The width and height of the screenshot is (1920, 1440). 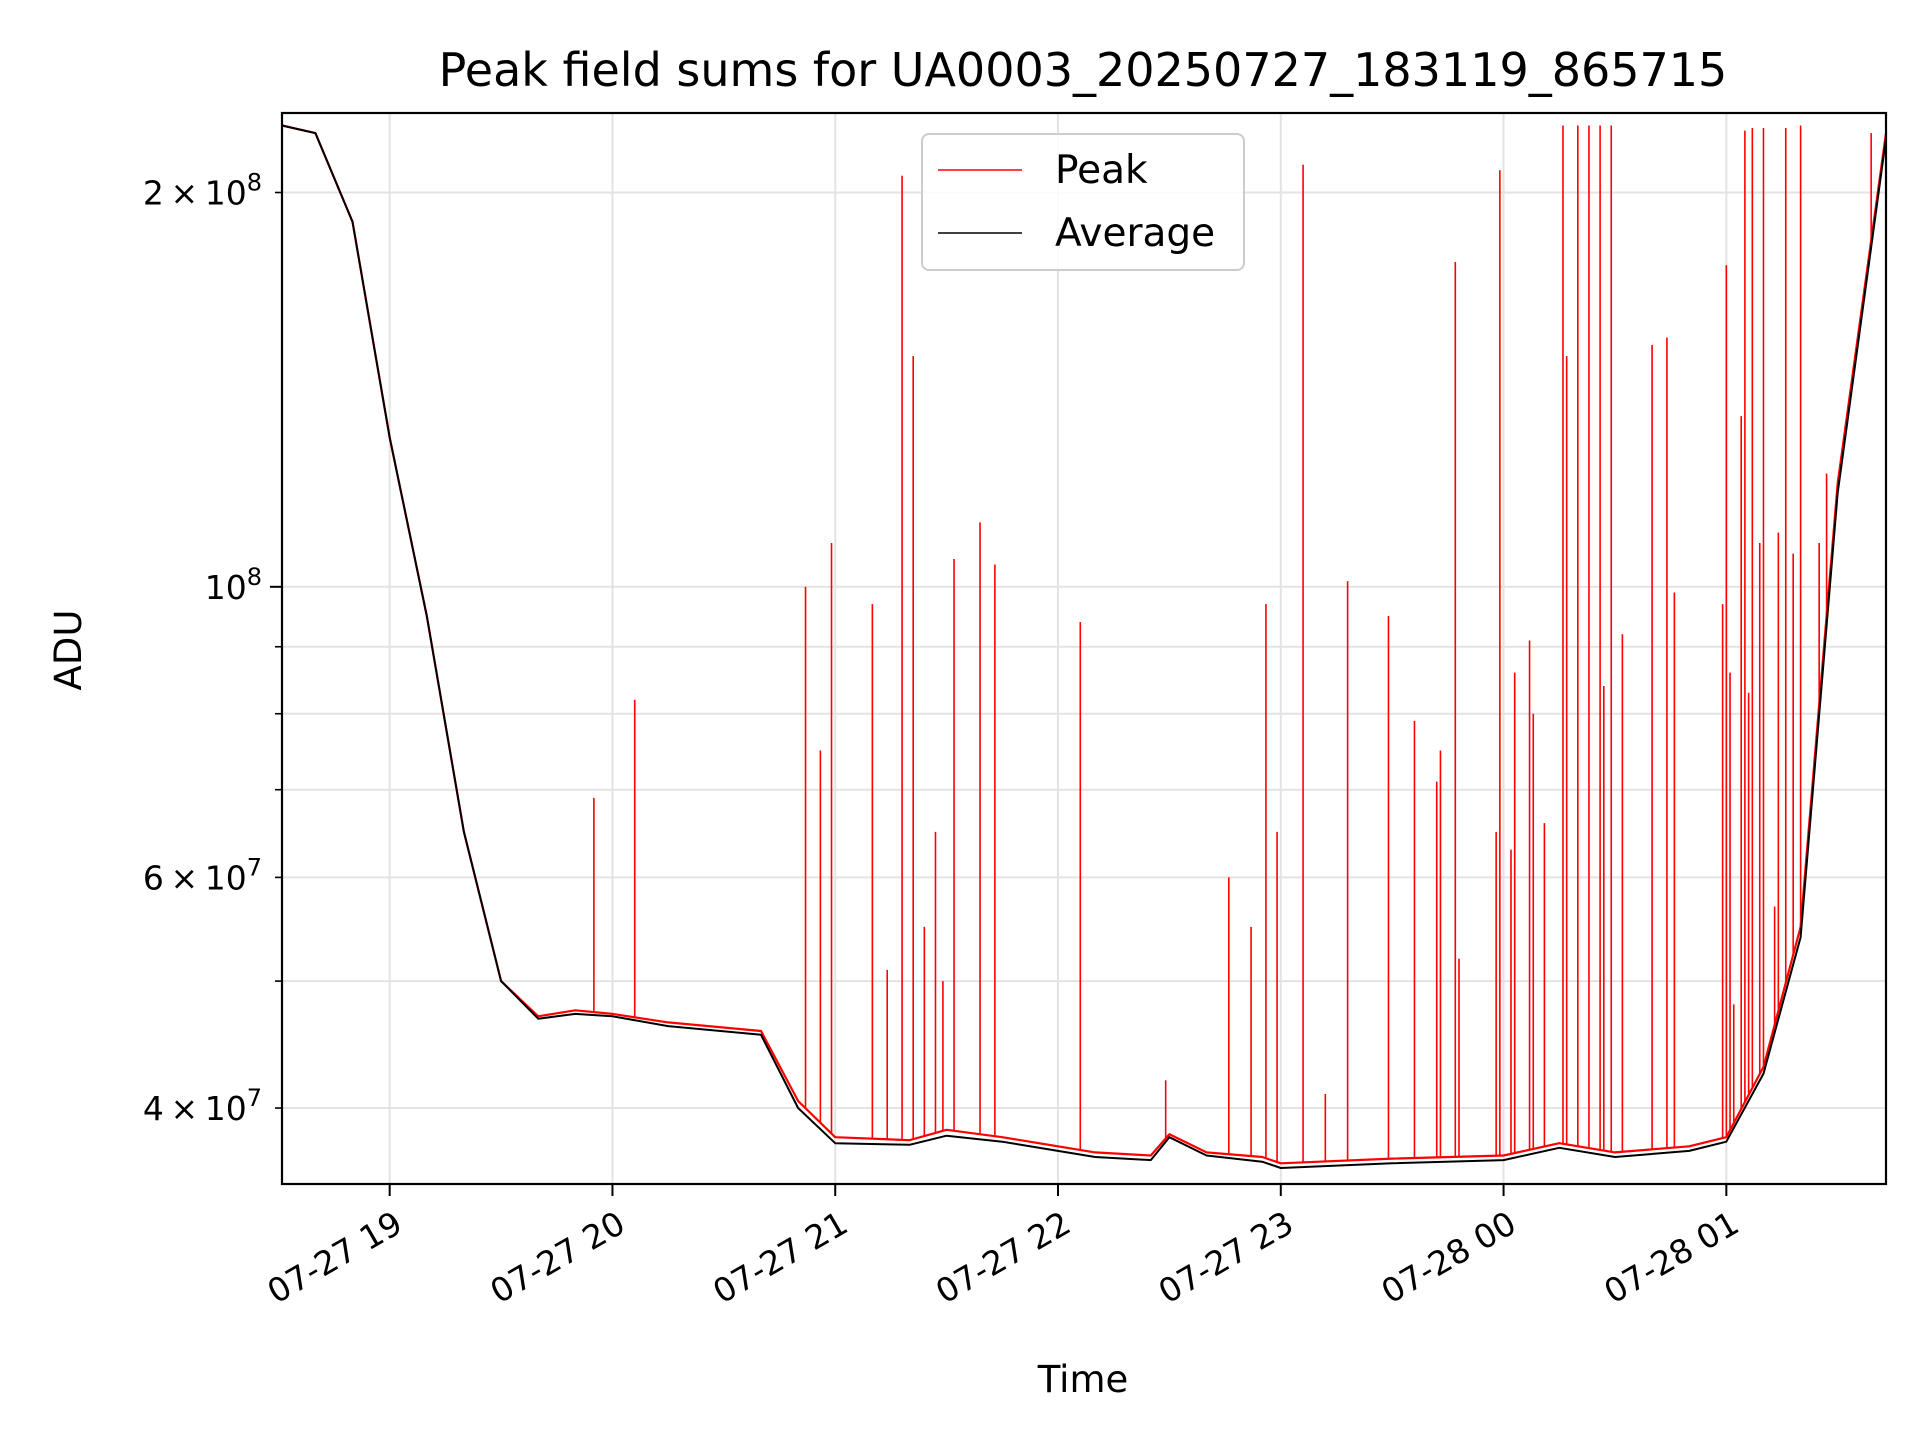 What do you see at coordinates (1135, 233) in the screenshot?
I see `legend-average-label: Average` at bounding box center [1135, 233].